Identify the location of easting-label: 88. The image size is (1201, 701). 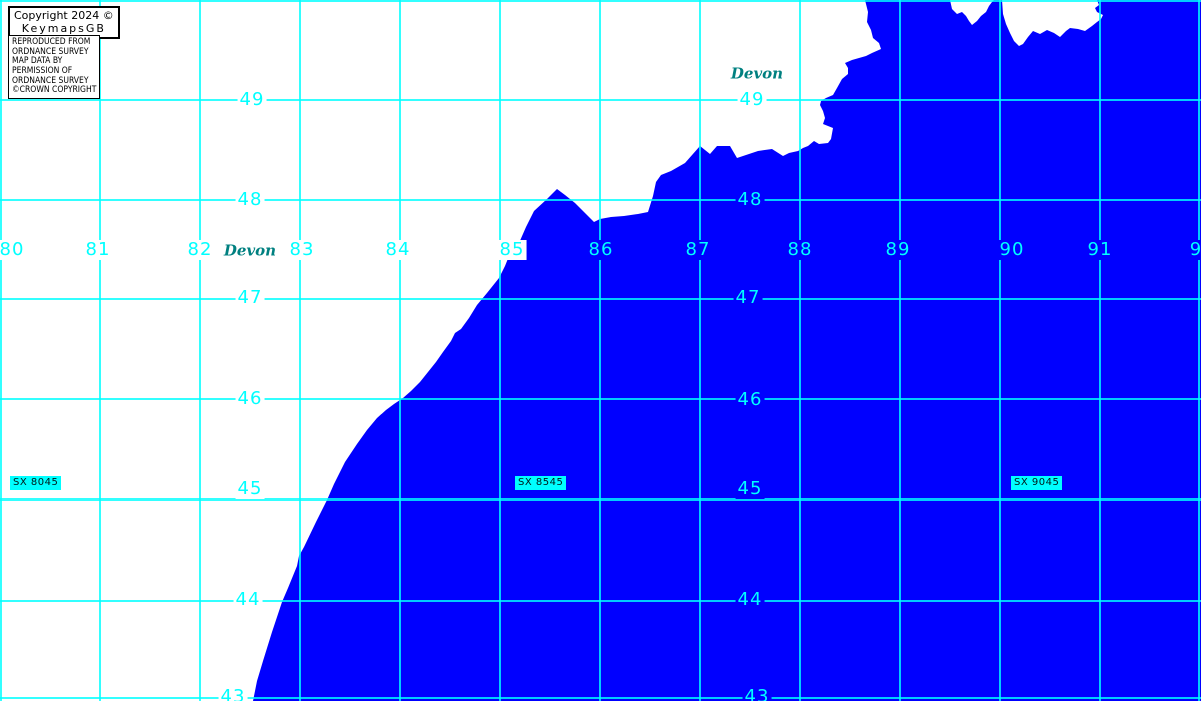
(800, 249).